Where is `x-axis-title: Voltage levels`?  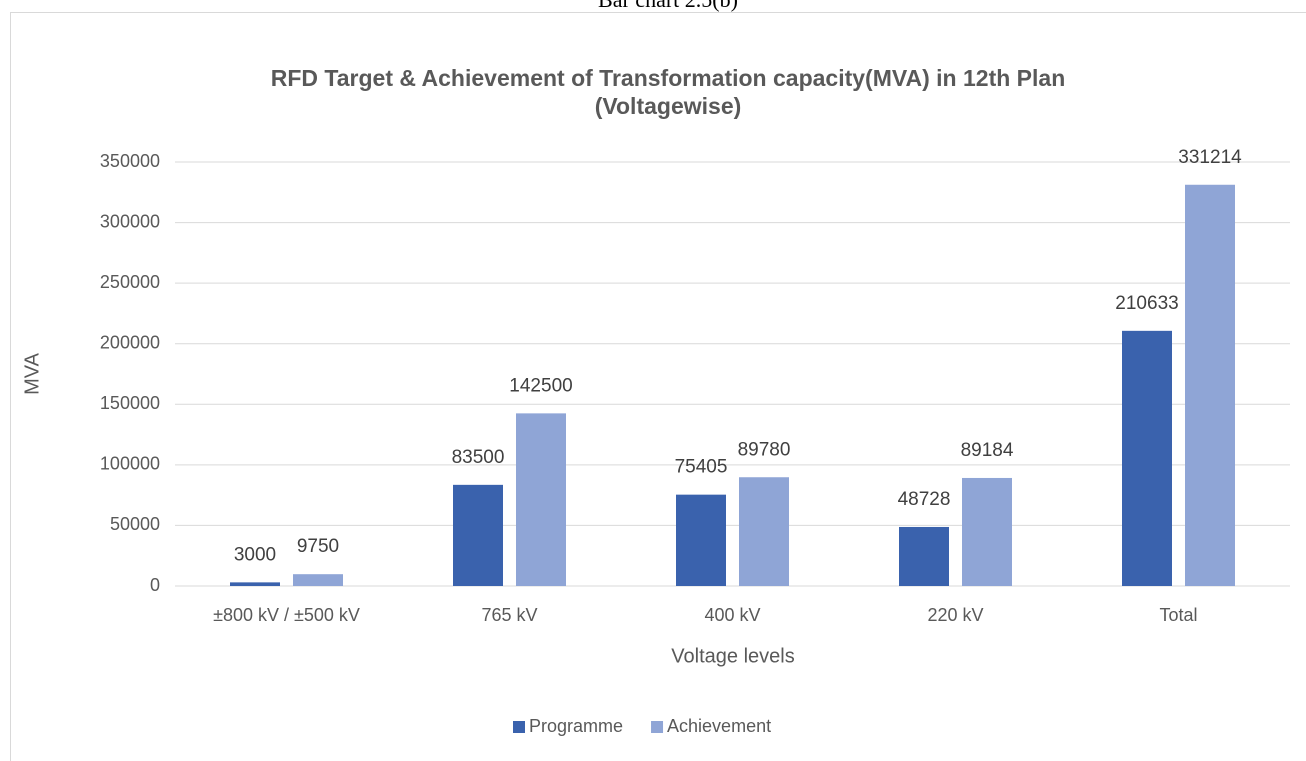 x-axis-title: Voltage levels is located at coordinates (732, 656).